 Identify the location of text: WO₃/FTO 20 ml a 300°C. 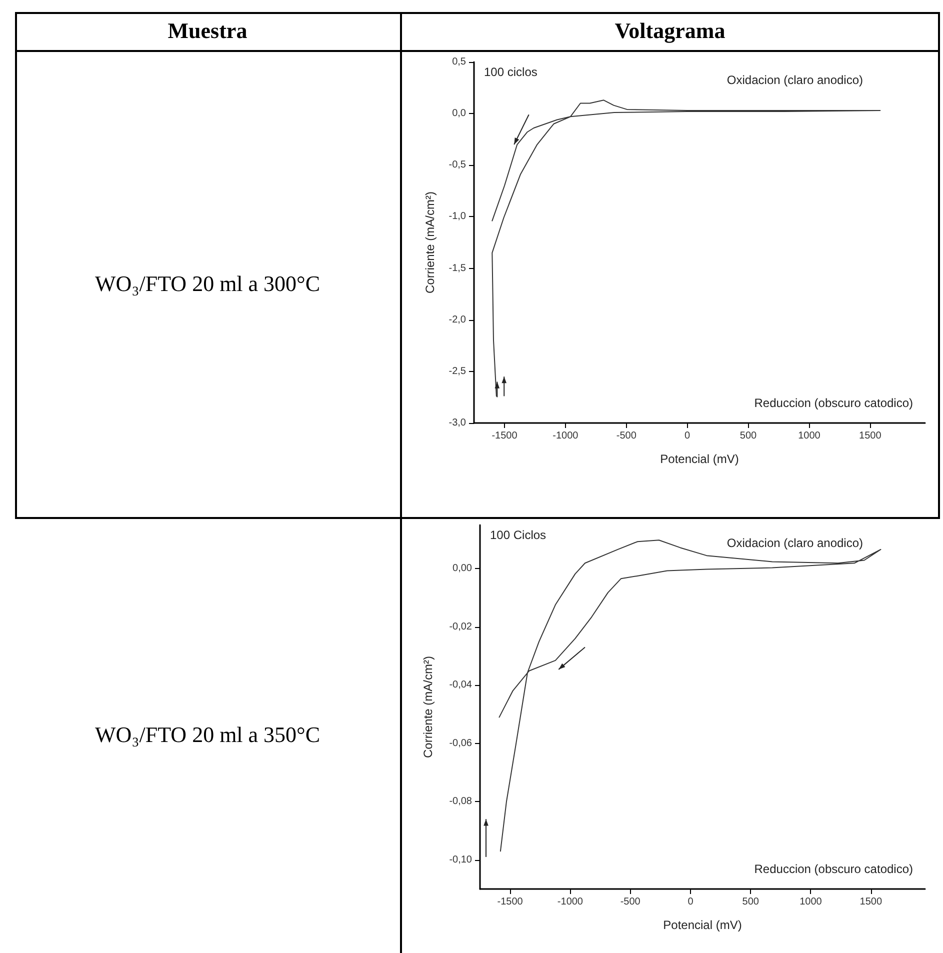
(208, 284).